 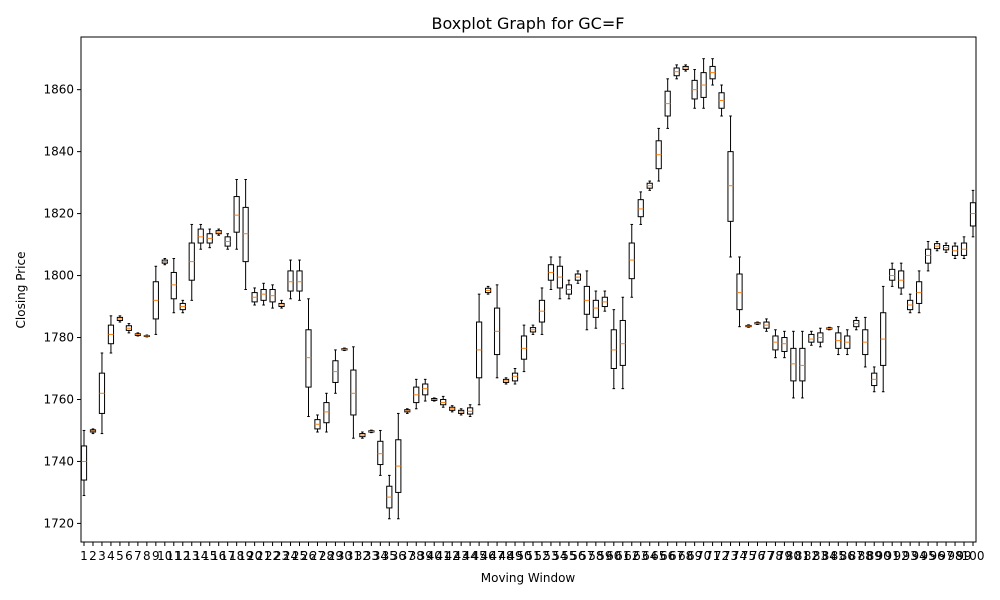 I want to click on x-tick-label: 33, so click(x=371, y=556).